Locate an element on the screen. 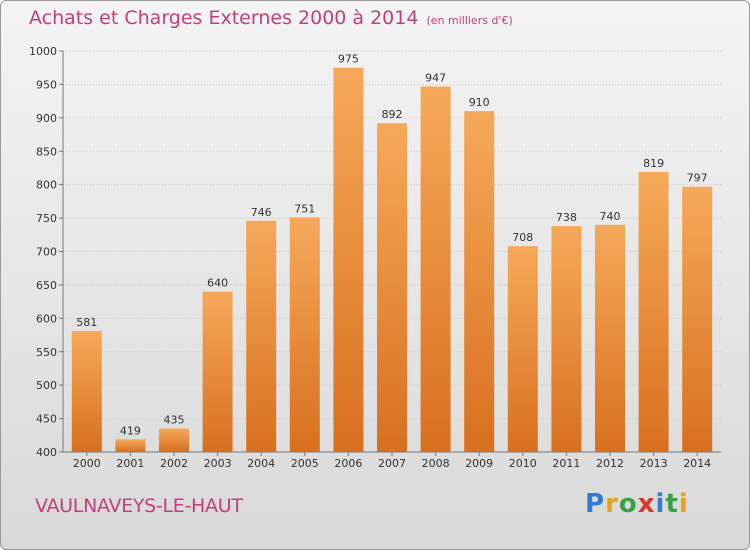  bar-2012 is located at coordinates (610, 338).